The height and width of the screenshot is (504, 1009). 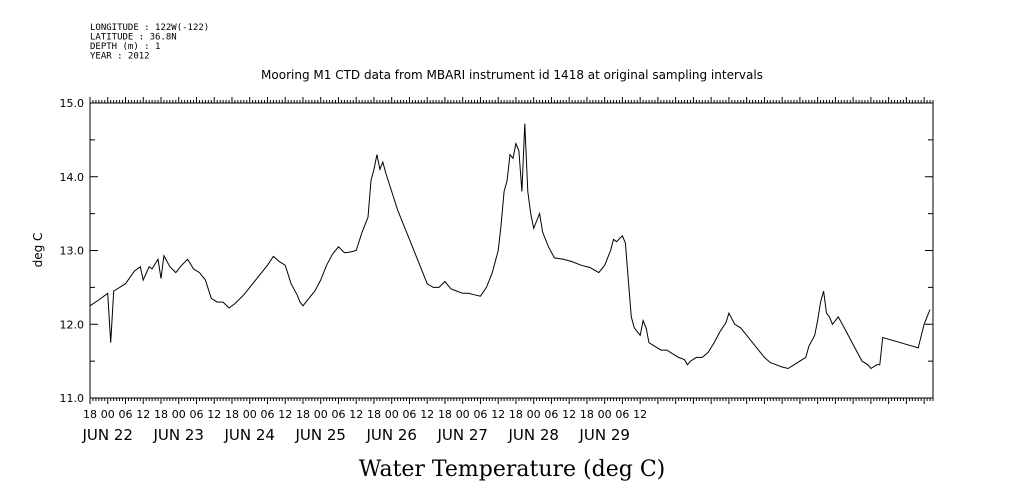 I want to click on meta-depth: DEPTH (m) : 1, so click(x=125, y=47).